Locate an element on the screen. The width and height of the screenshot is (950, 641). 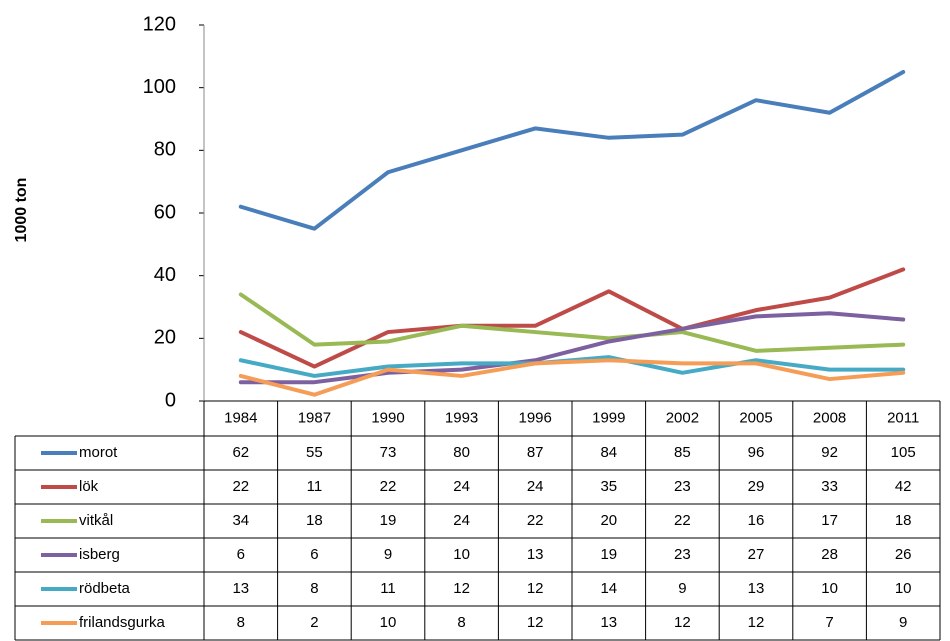
table-value: 55 is located at coordinates (314, 452).